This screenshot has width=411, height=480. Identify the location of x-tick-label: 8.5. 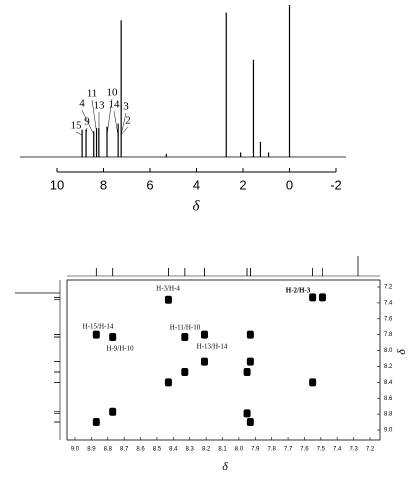
(157, 450).